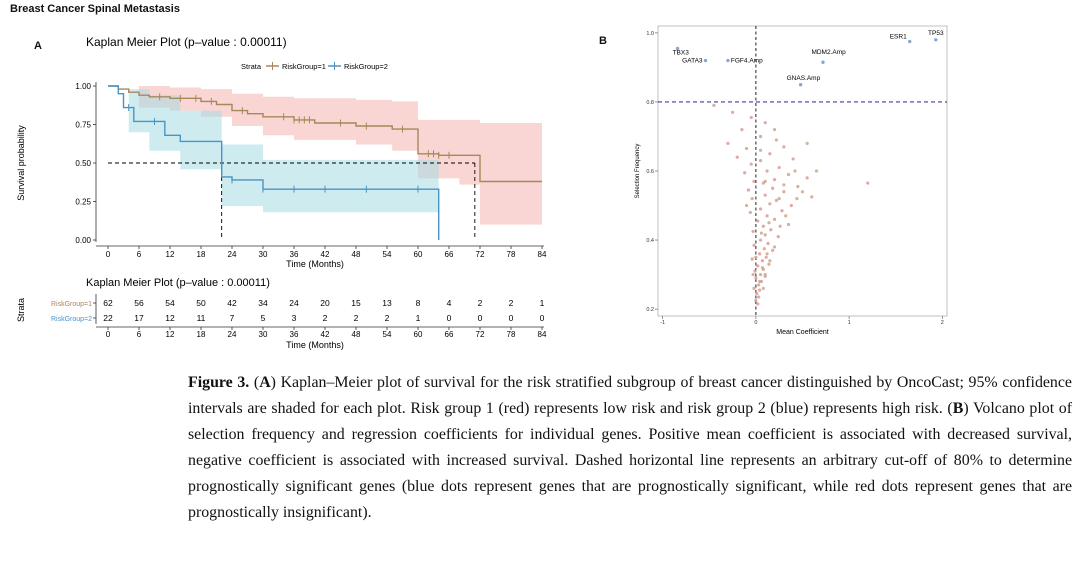 The image size is (1080, 583). I want to click on km-y-tick-label: 0.25, so click(83, 202).